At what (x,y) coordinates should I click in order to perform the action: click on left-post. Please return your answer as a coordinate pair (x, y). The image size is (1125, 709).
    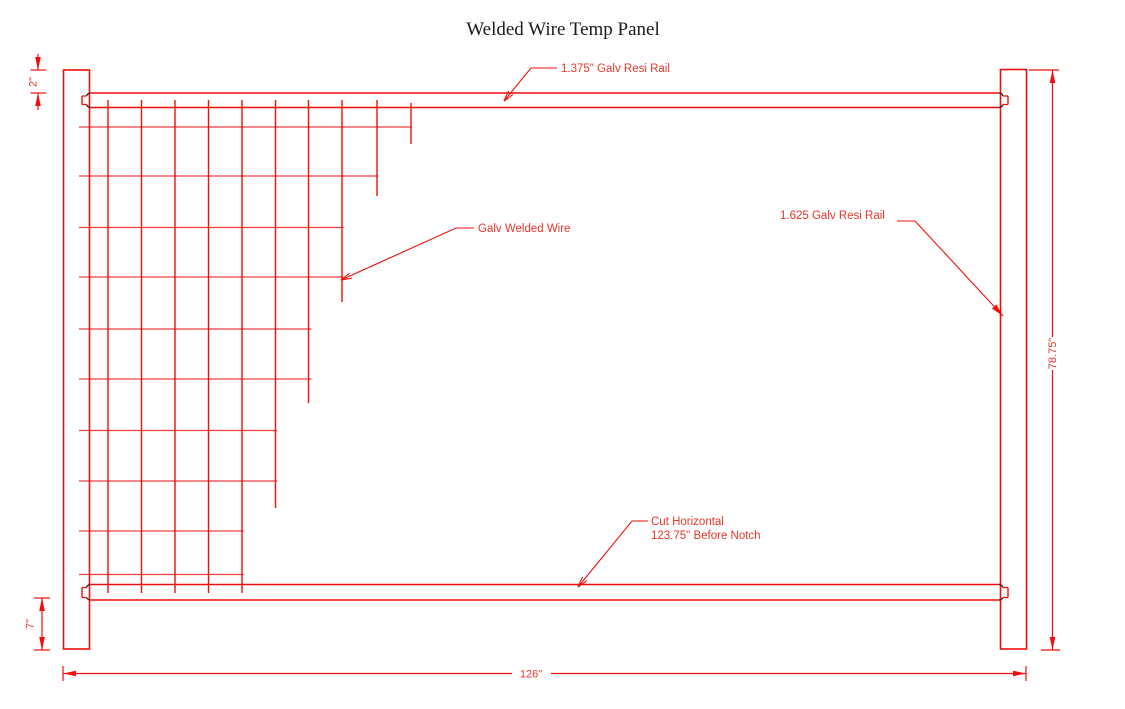
    Looking at the image, I should click on (76, 359).